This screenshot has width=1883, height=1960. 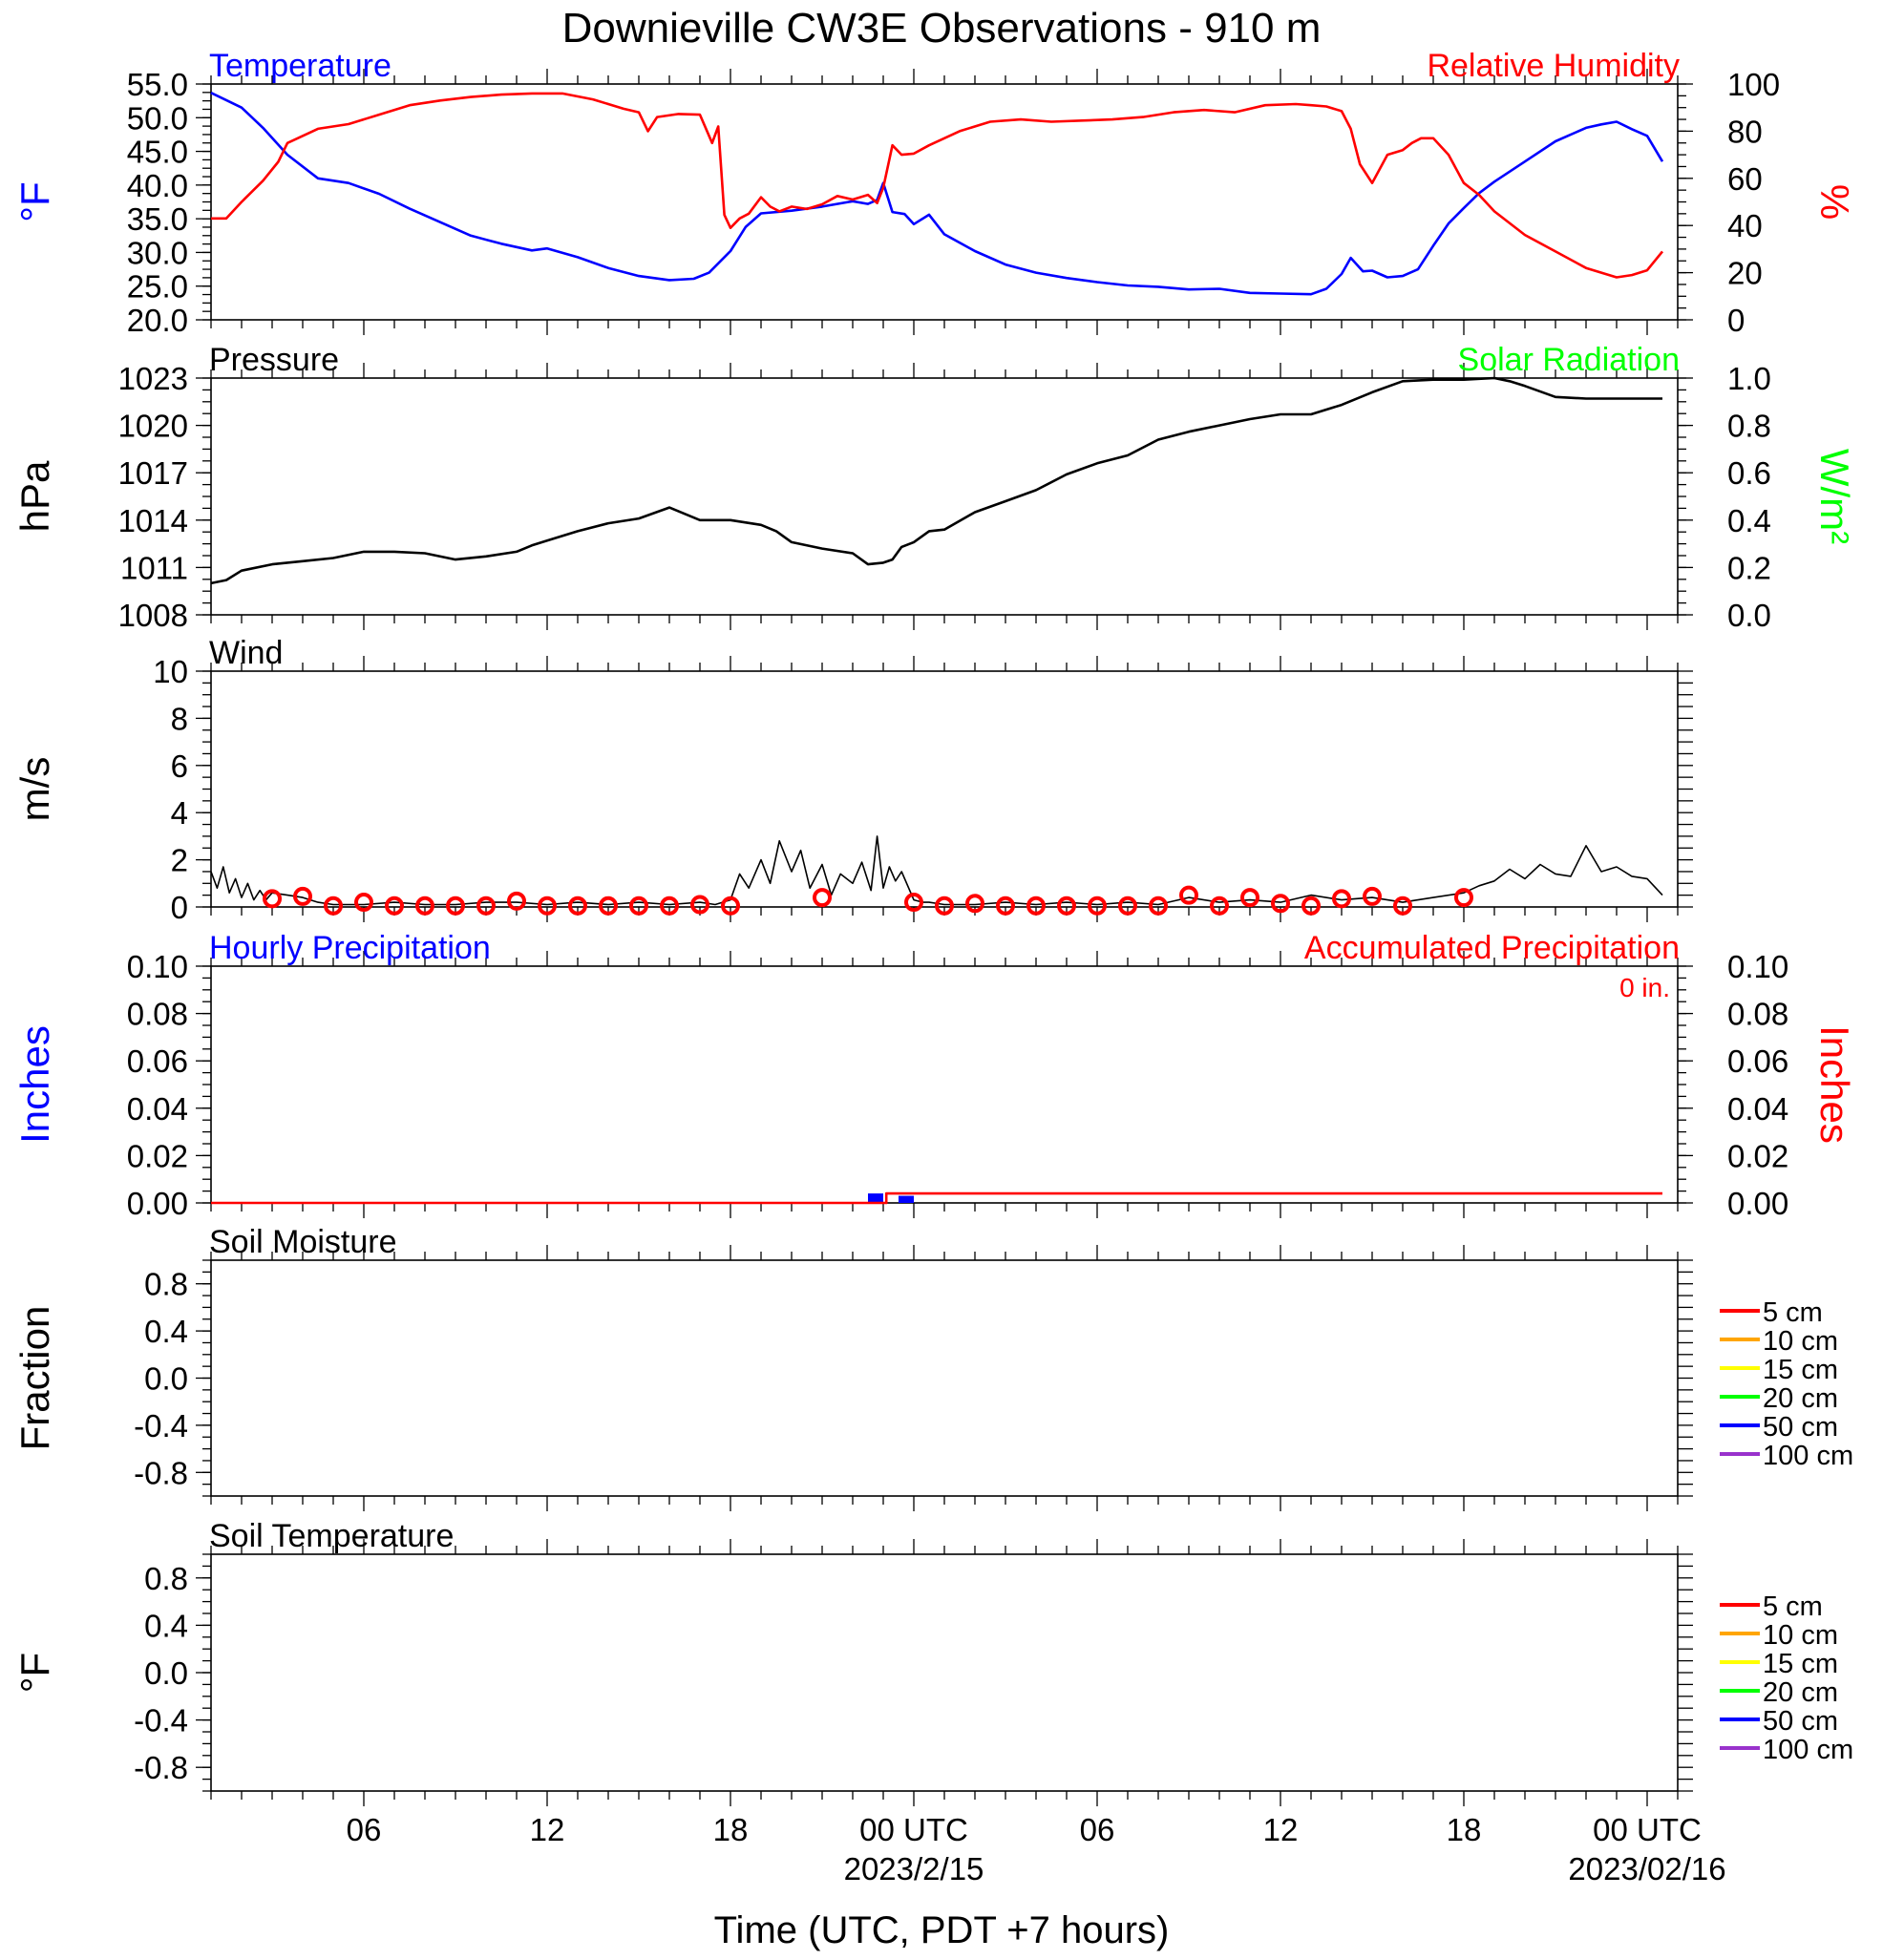 I want to click on y-tick-label-left: 40.0, so click(x=157, y=185).